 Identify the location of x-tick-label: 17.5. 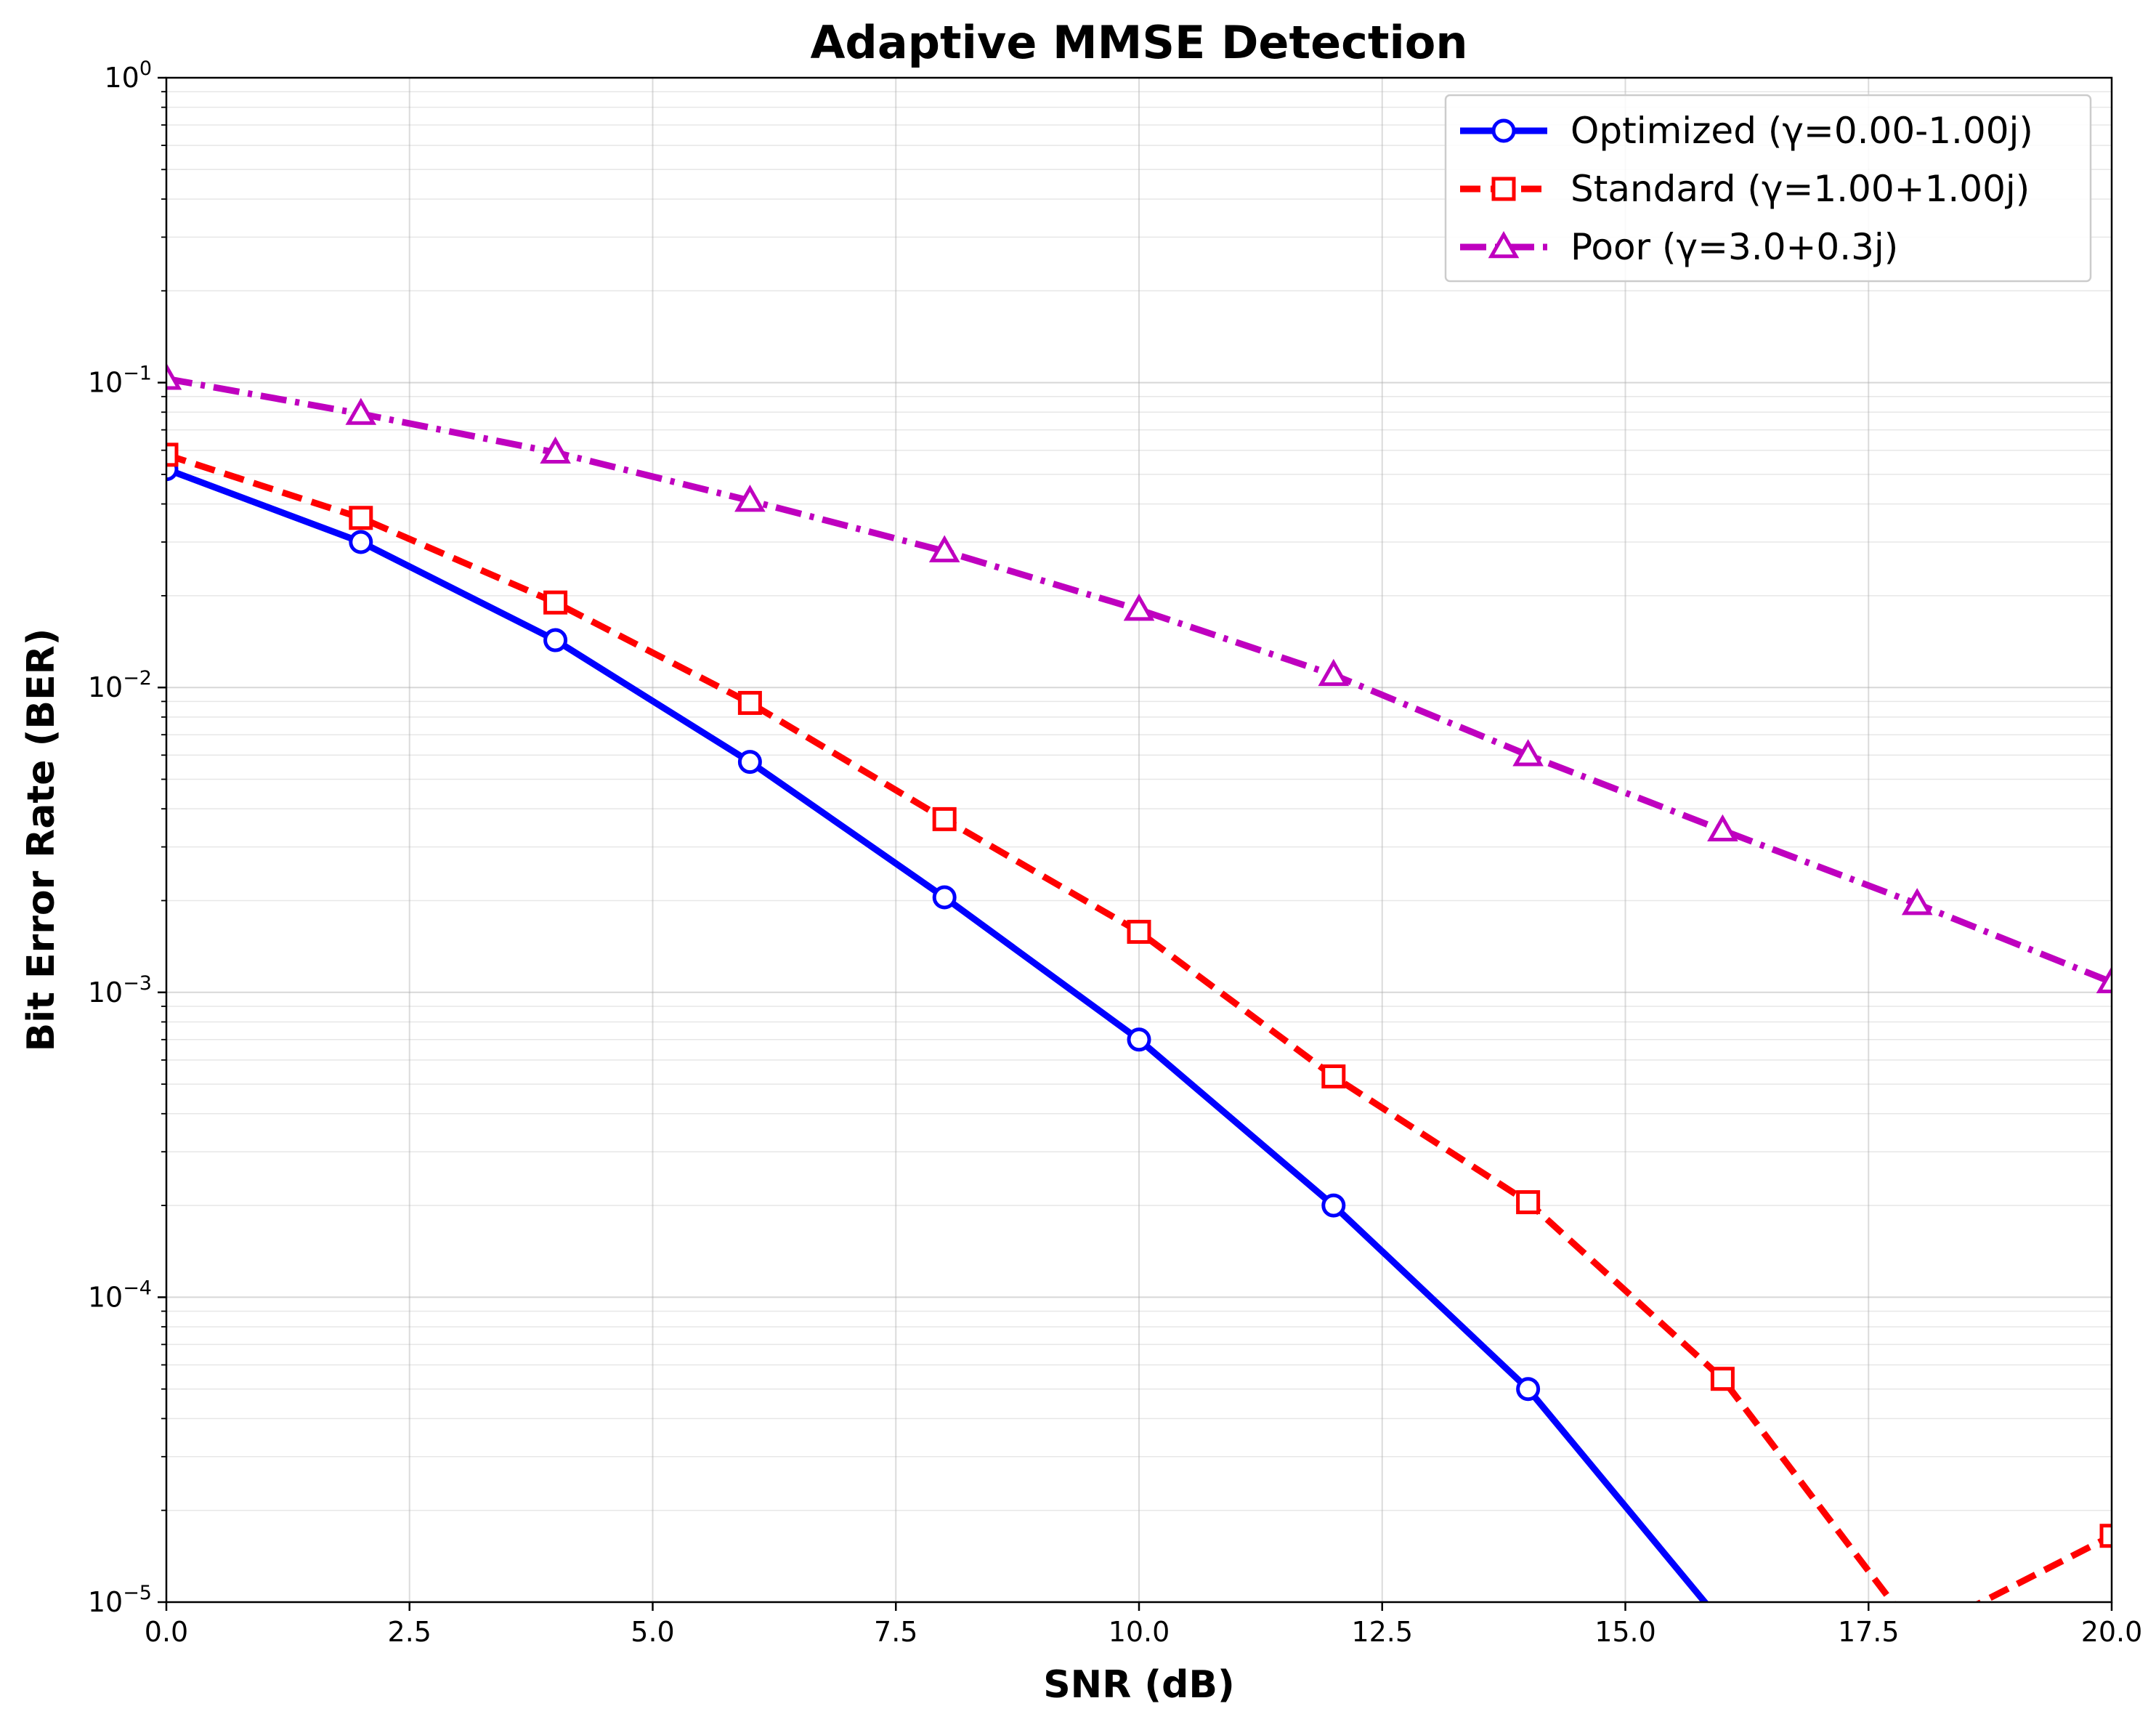
(1869, 1632).